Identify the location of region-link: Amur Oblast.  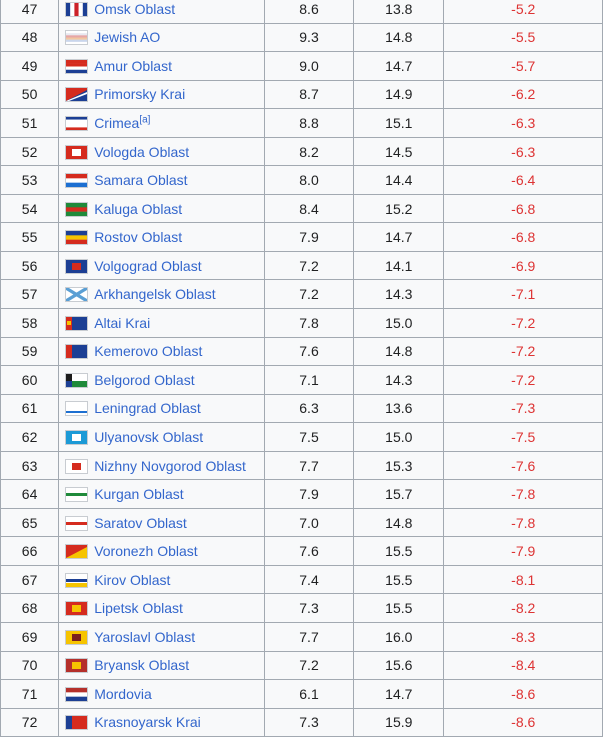
(133, 65).